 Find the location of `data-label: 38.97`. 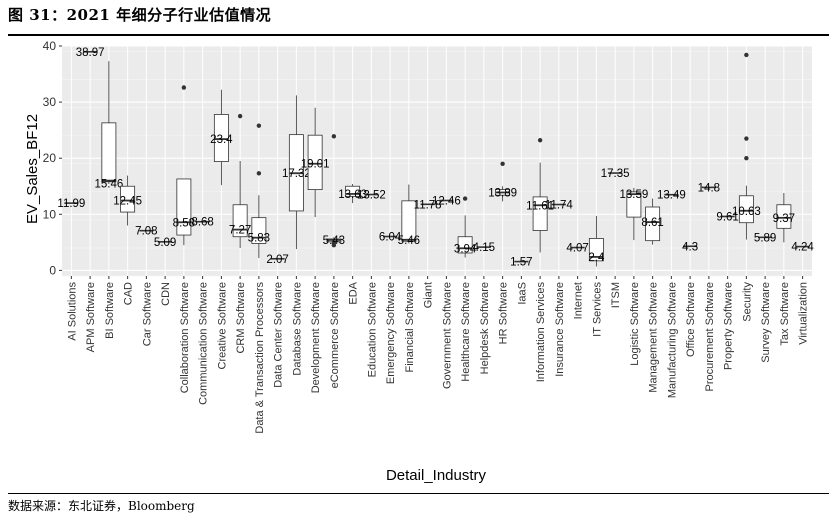

data-label: 38.97 is located at coordinates (90, 53).